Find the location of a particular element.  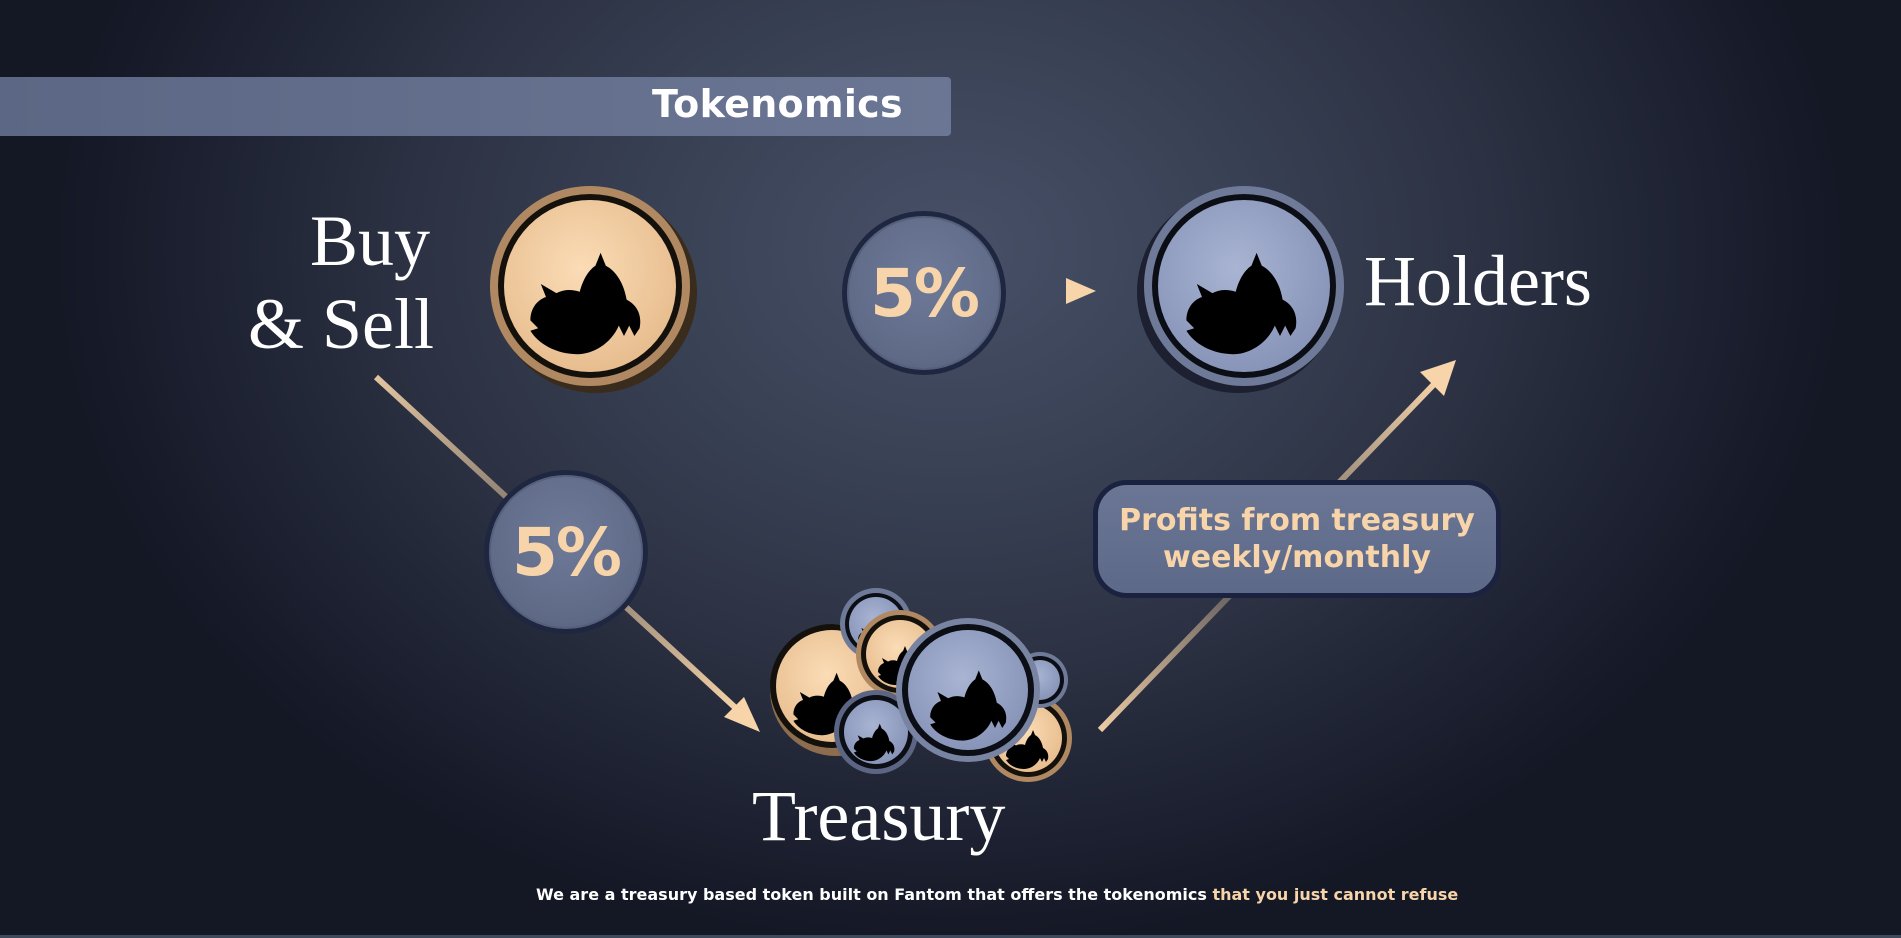

tagline-accent: that you just cannot refuse is located at coordinates (1335, 894).